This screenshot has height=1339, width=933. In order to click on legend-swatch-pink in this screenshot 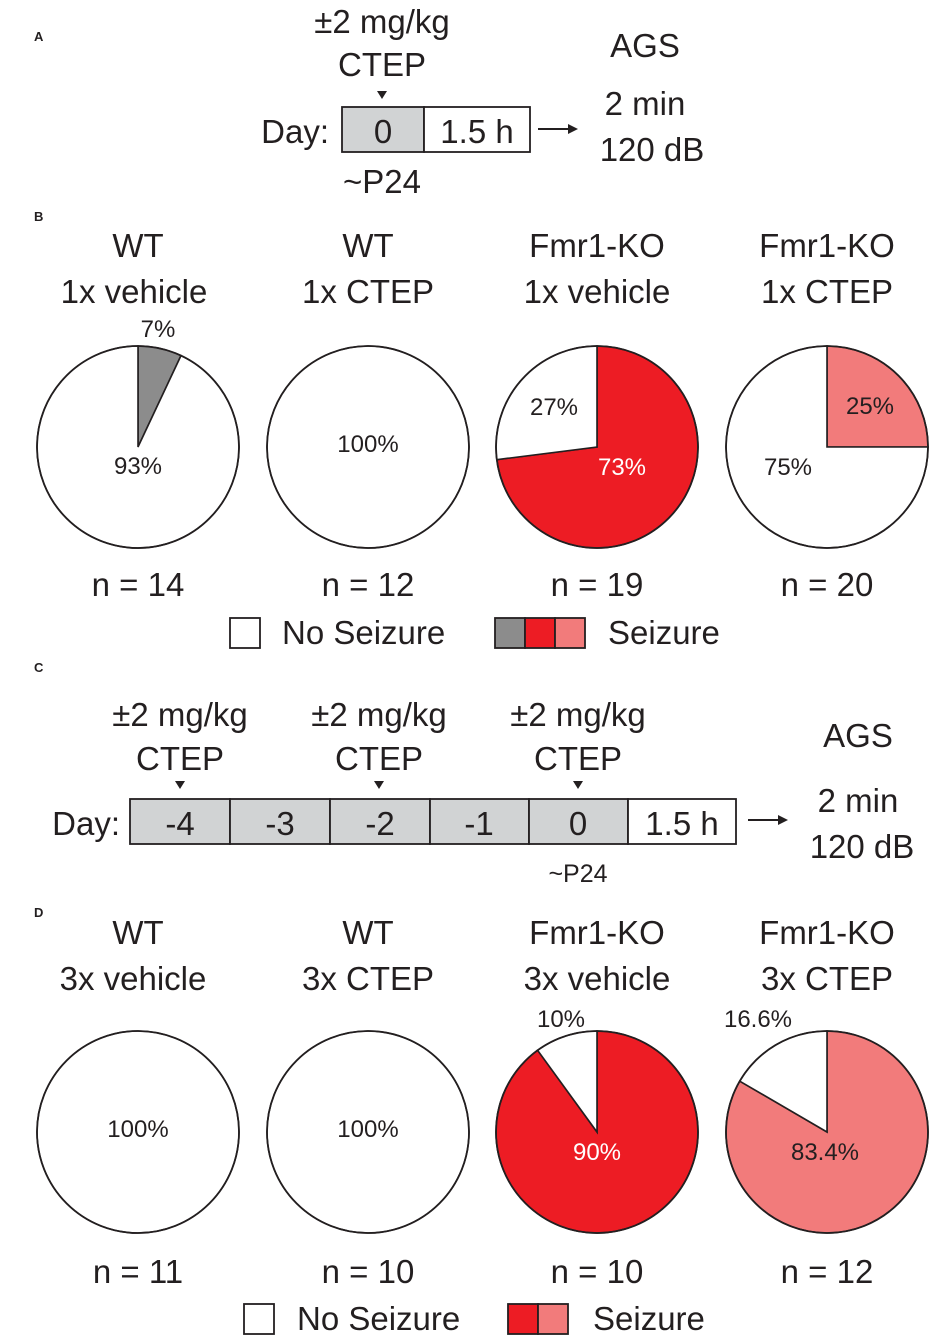, I will do `click(553, 1319)`.